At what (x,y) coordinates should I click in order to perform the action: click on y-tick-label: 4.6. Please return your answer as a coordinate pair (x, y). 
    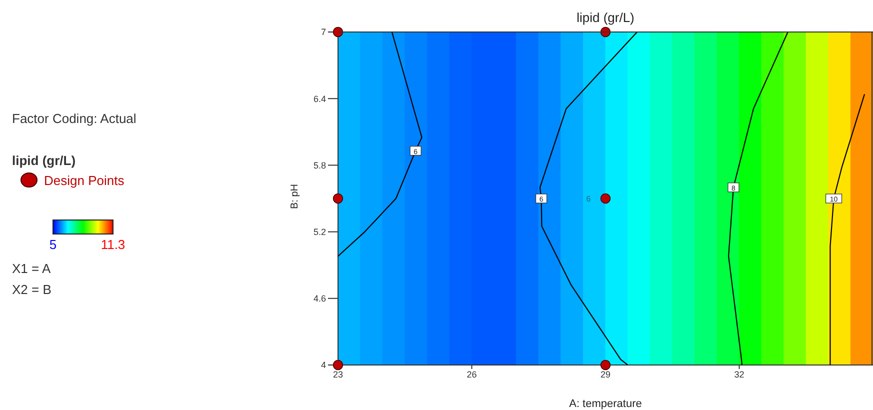
    Looking at the image, I should click on (319, 299).